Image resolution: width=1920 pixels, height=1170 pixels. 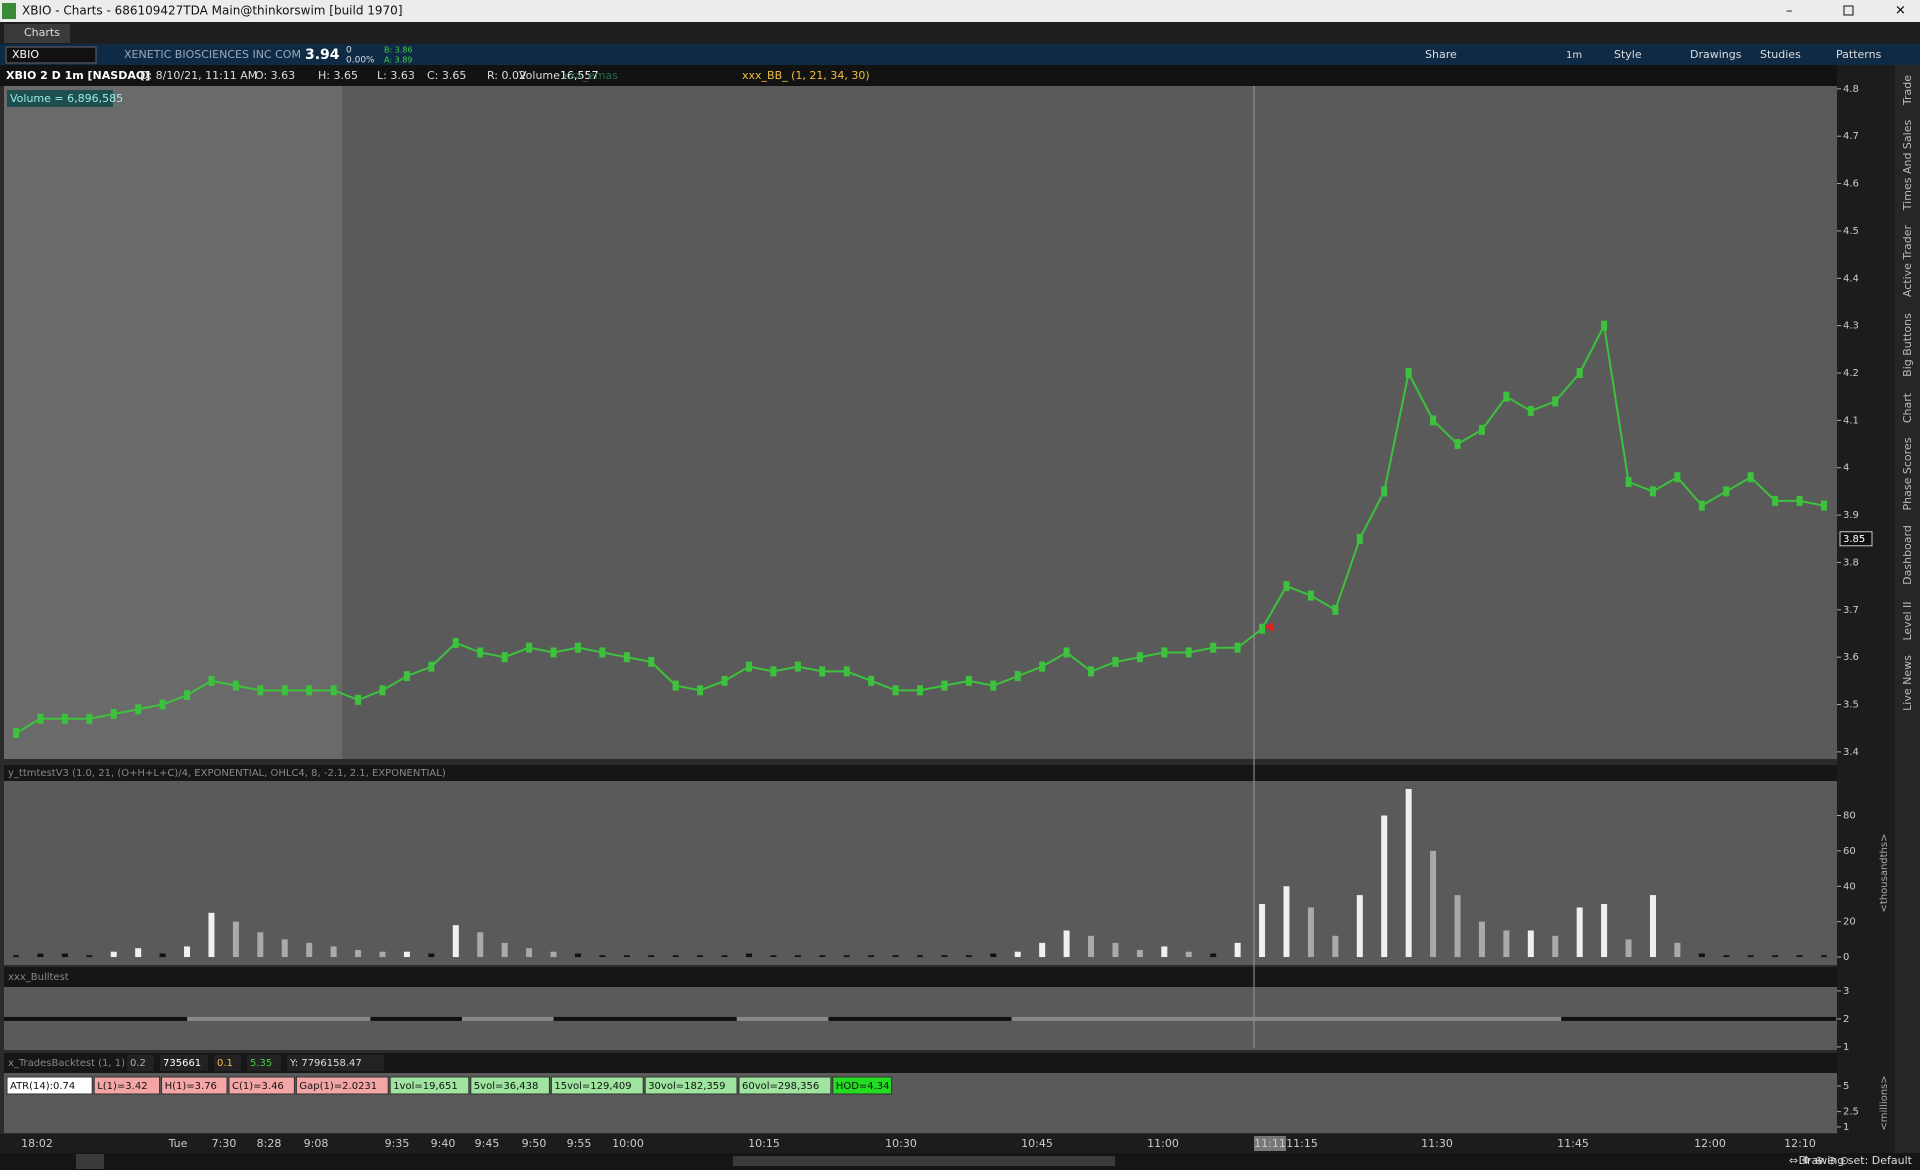 What do you see at coordinates (592, 1086) in the screenshot?
I see `chip-label: 15vol=129,409` at bounding box center [592, 1086].